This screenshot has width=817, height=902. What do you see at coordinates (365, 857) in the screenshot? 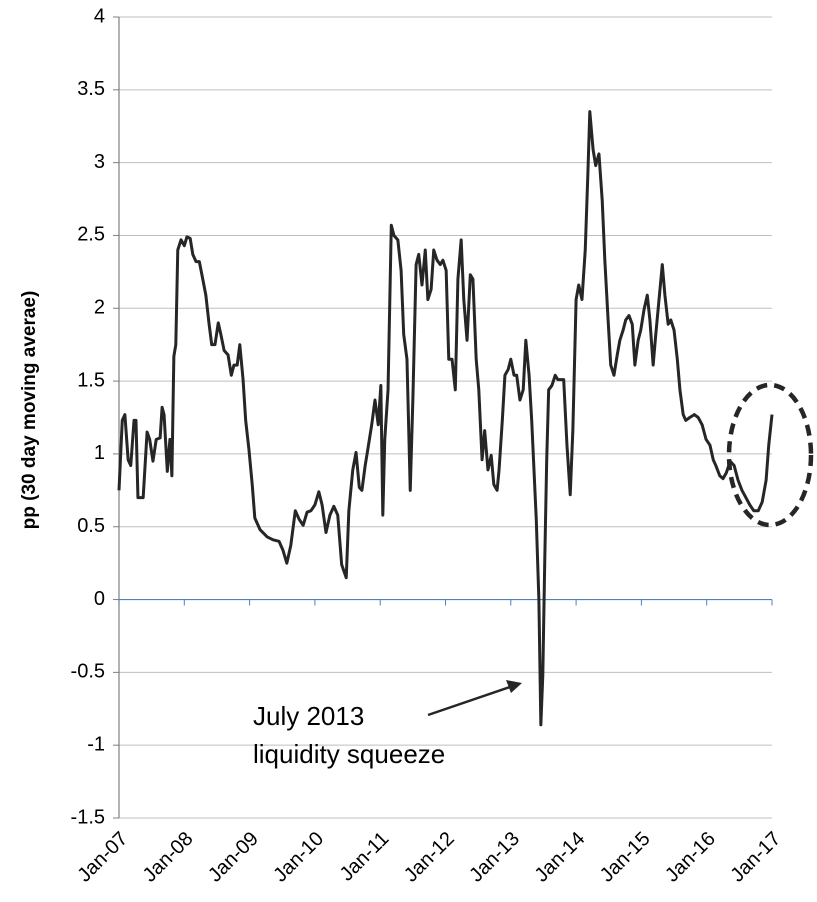
I see `x-tick-label: Jan-11` at bounding box center [365, 857].